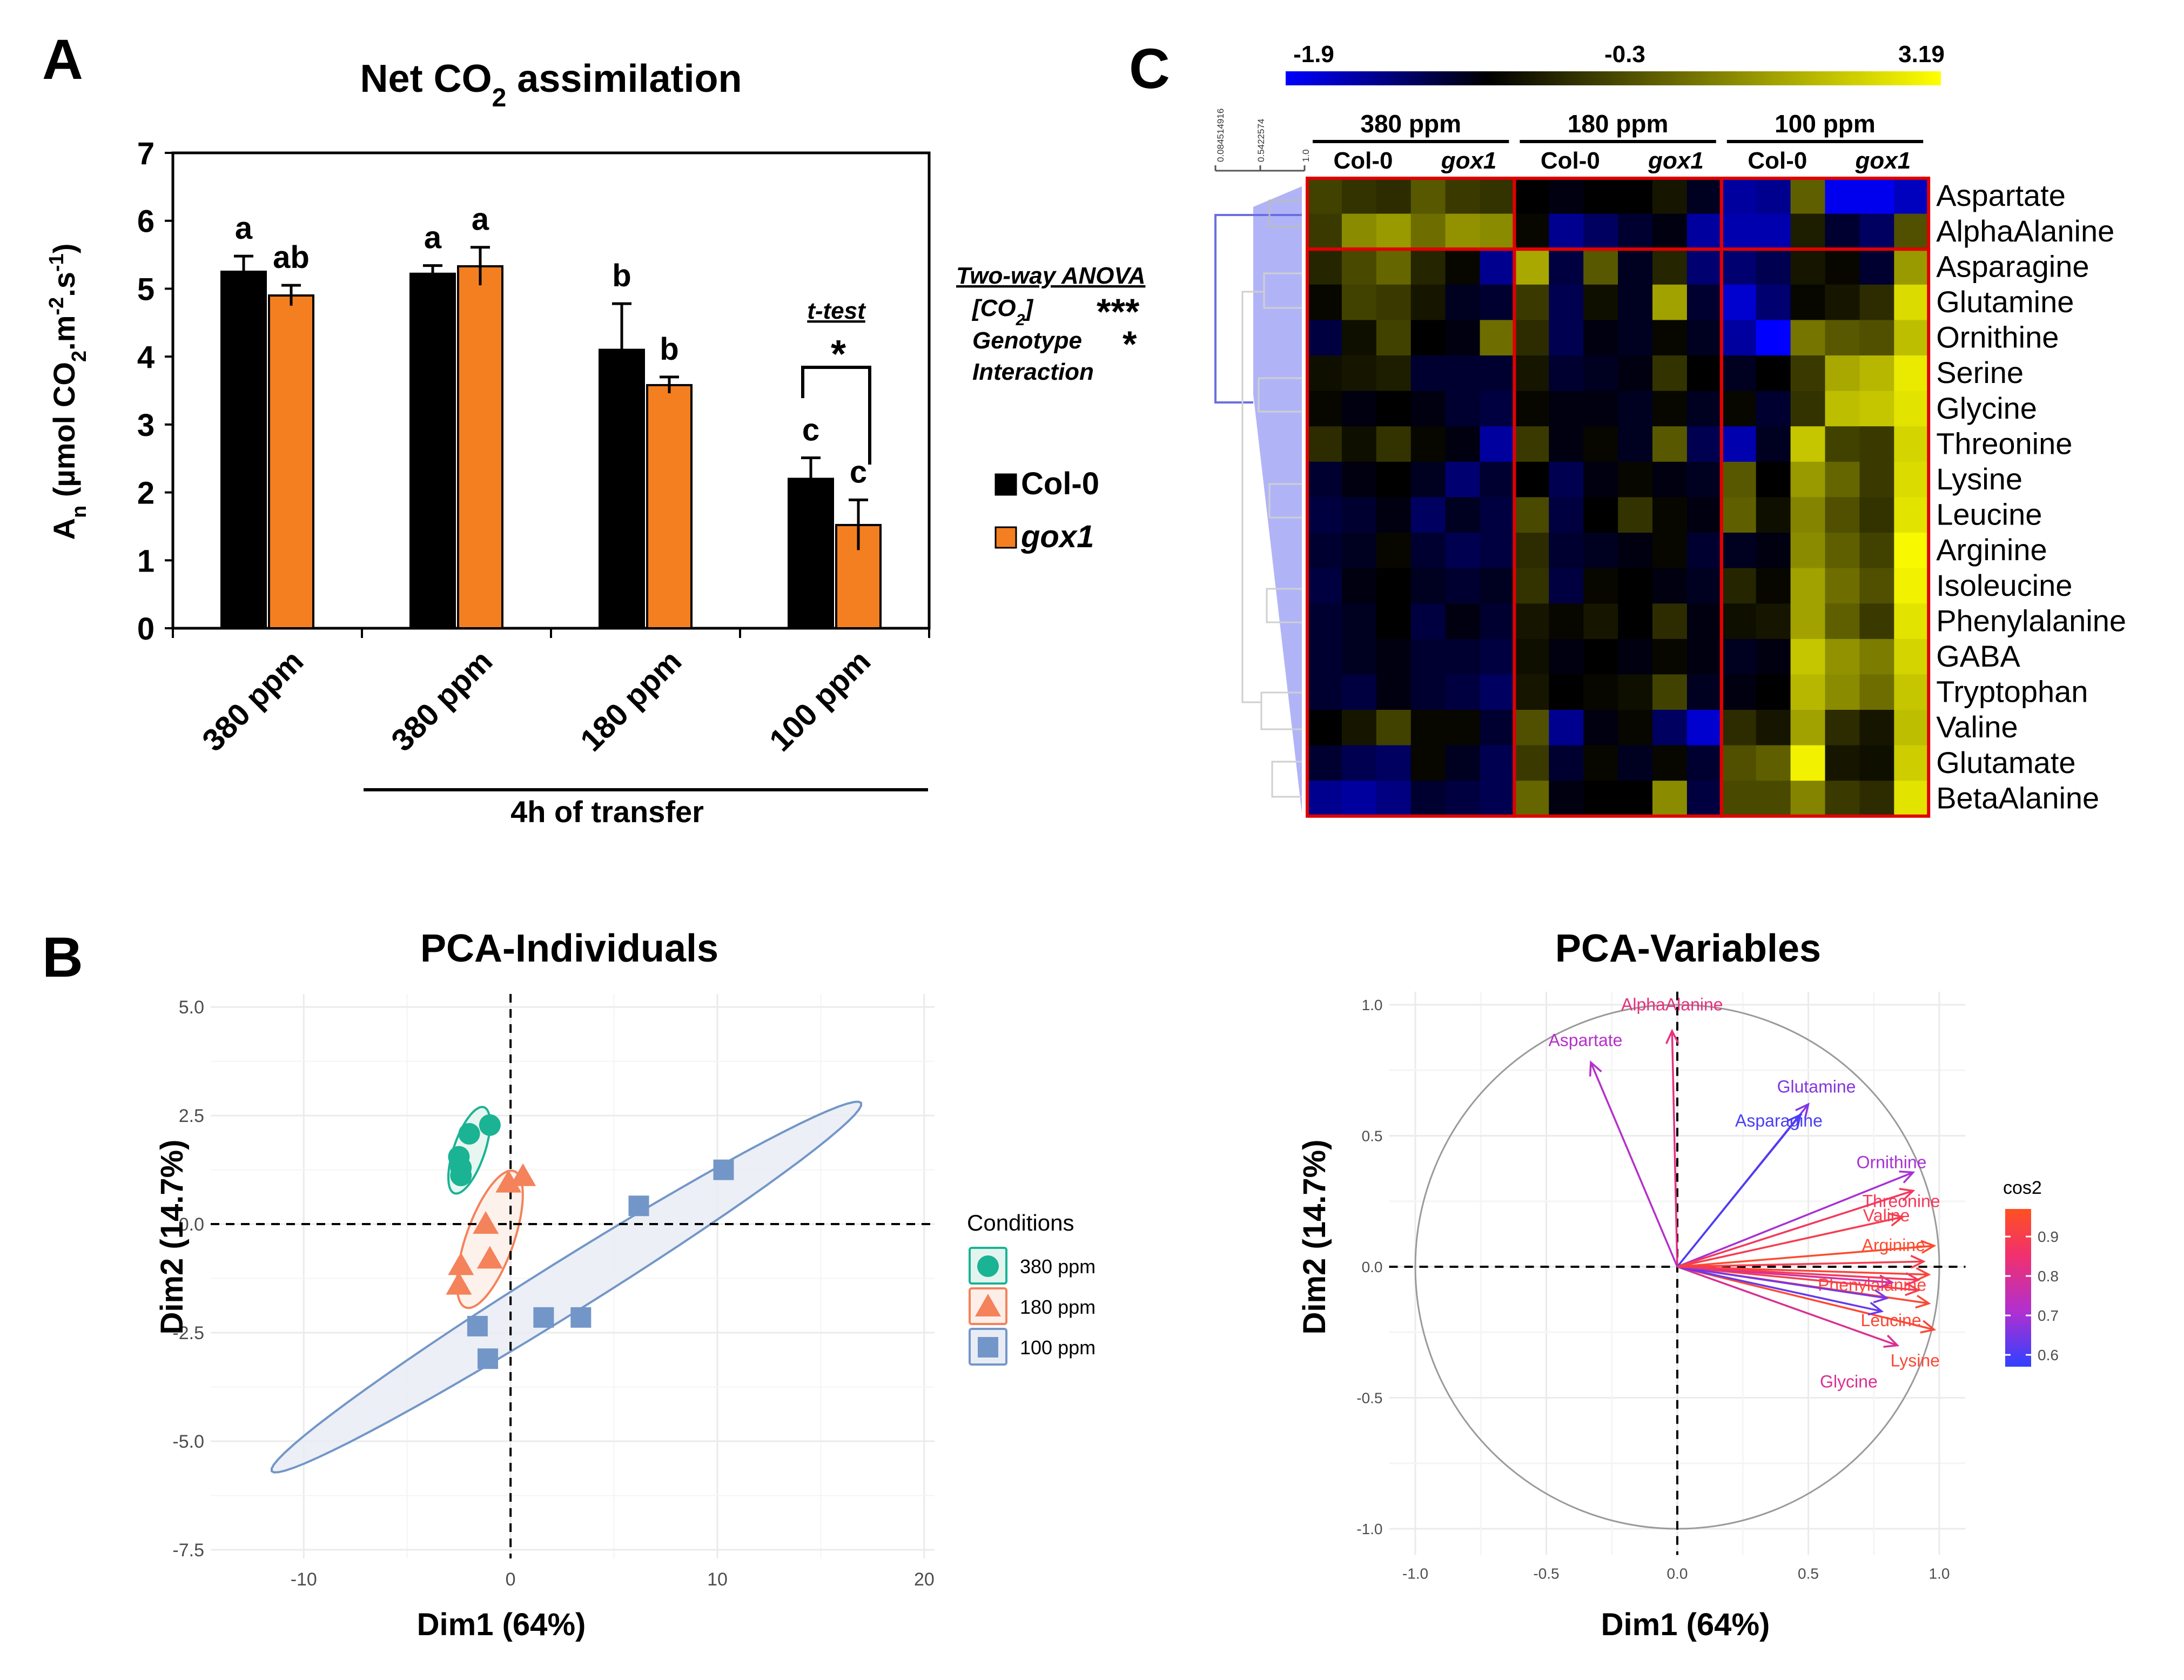  What do you see at coordinates (145, 290) in the screenshot?
I see `y-tick-label: 5` at bounding box center [145, 290].